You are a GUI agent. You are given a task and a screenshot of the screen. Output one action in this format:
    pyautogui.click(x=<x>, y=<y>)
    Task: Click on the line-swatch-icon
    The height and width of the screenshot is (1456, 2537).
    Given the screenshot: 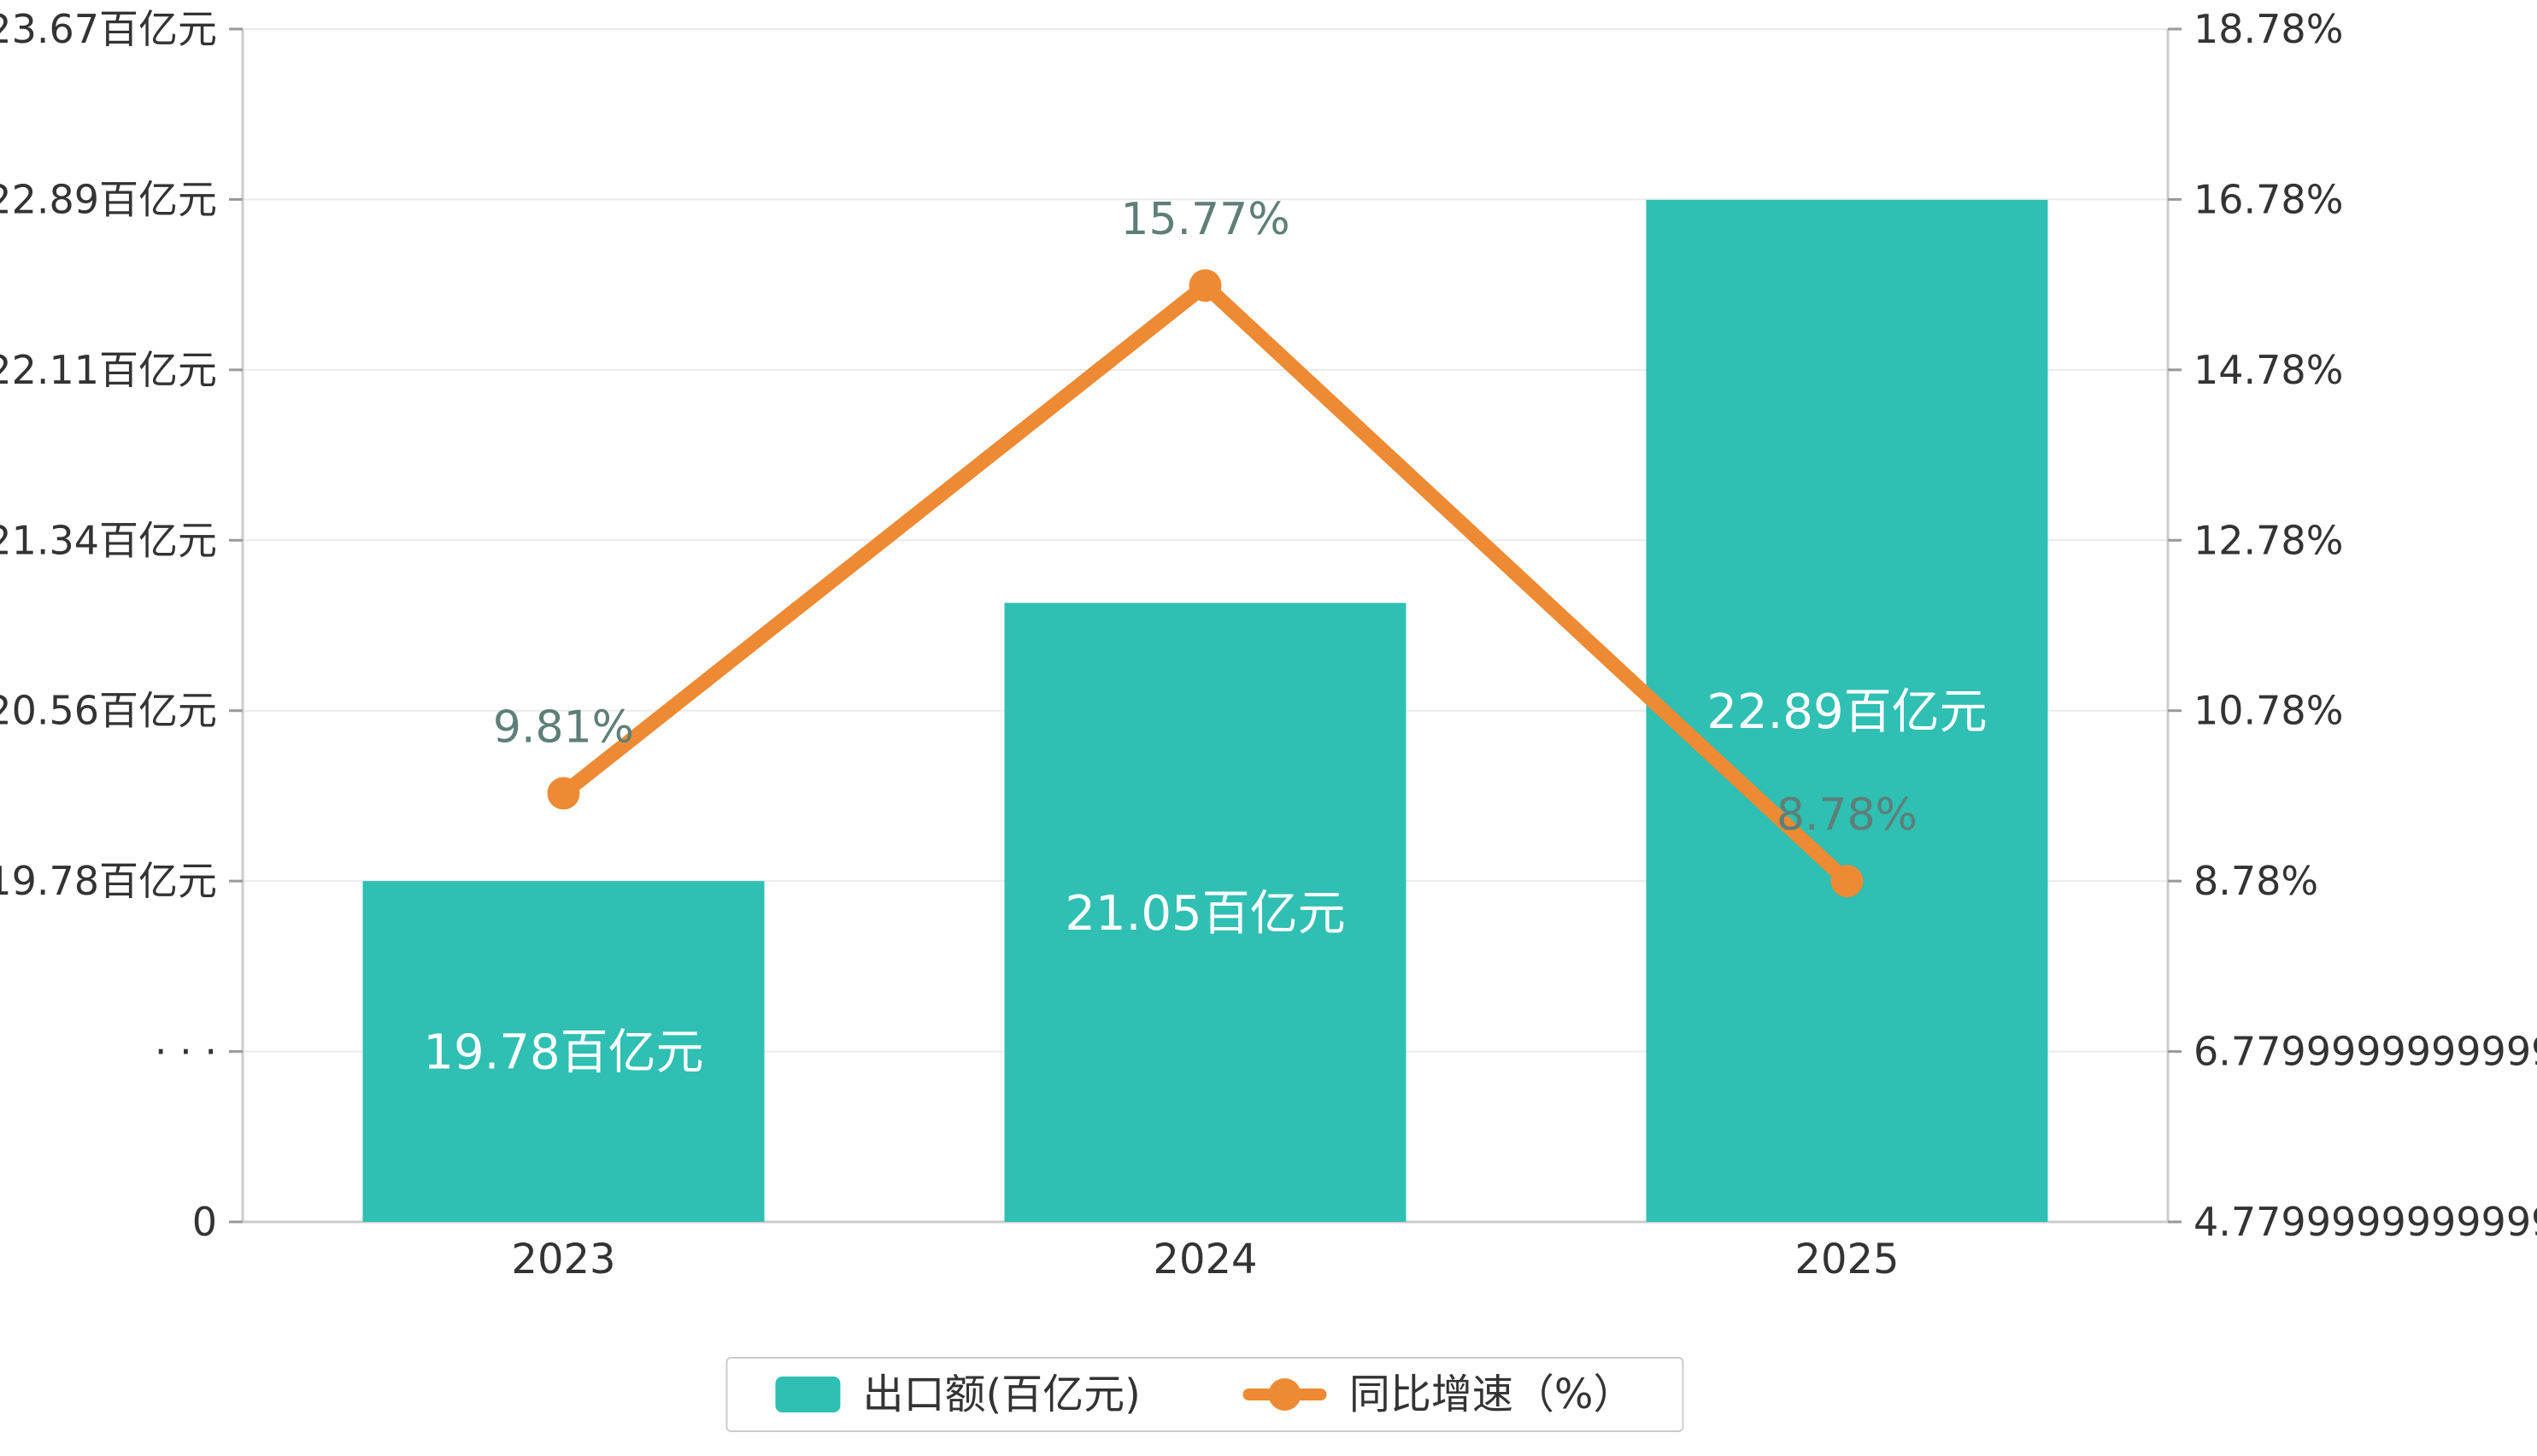 What is the action you would take?
    pyautogui.click(x=1284, y=1394)
    